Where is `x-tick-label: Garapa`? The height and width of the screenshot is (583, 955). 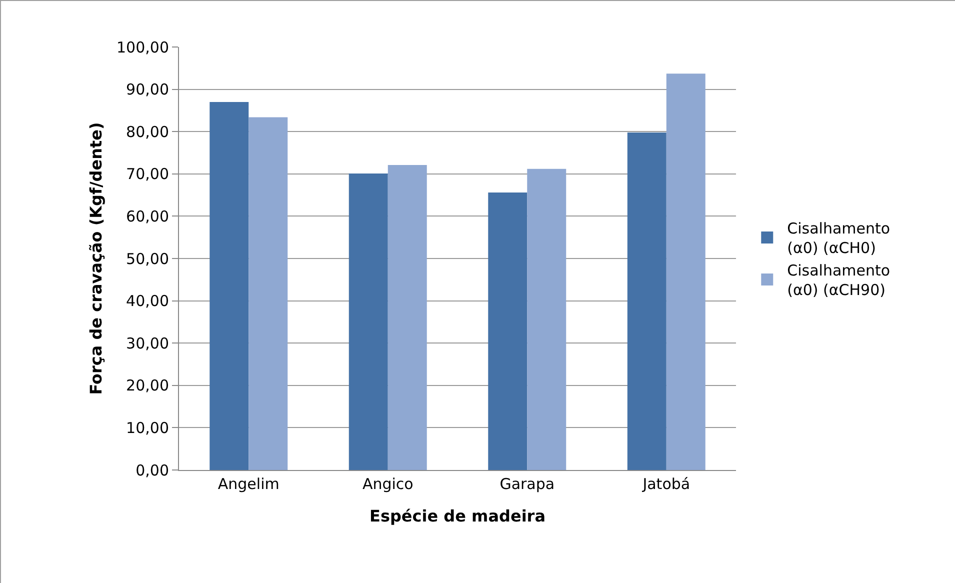
x-tick-label: Garapa is located at coordinates (527, 484).